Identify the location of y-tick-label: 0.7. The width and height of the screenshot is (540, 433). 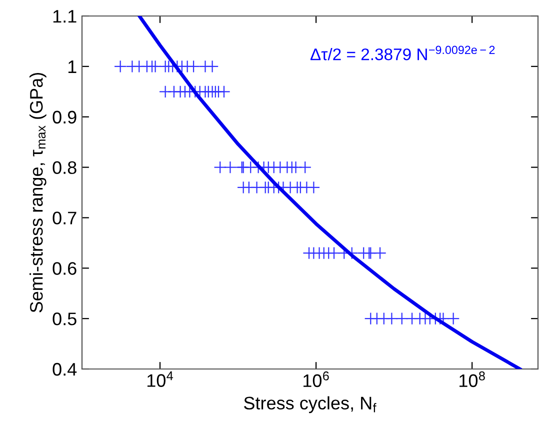
(64, 218).